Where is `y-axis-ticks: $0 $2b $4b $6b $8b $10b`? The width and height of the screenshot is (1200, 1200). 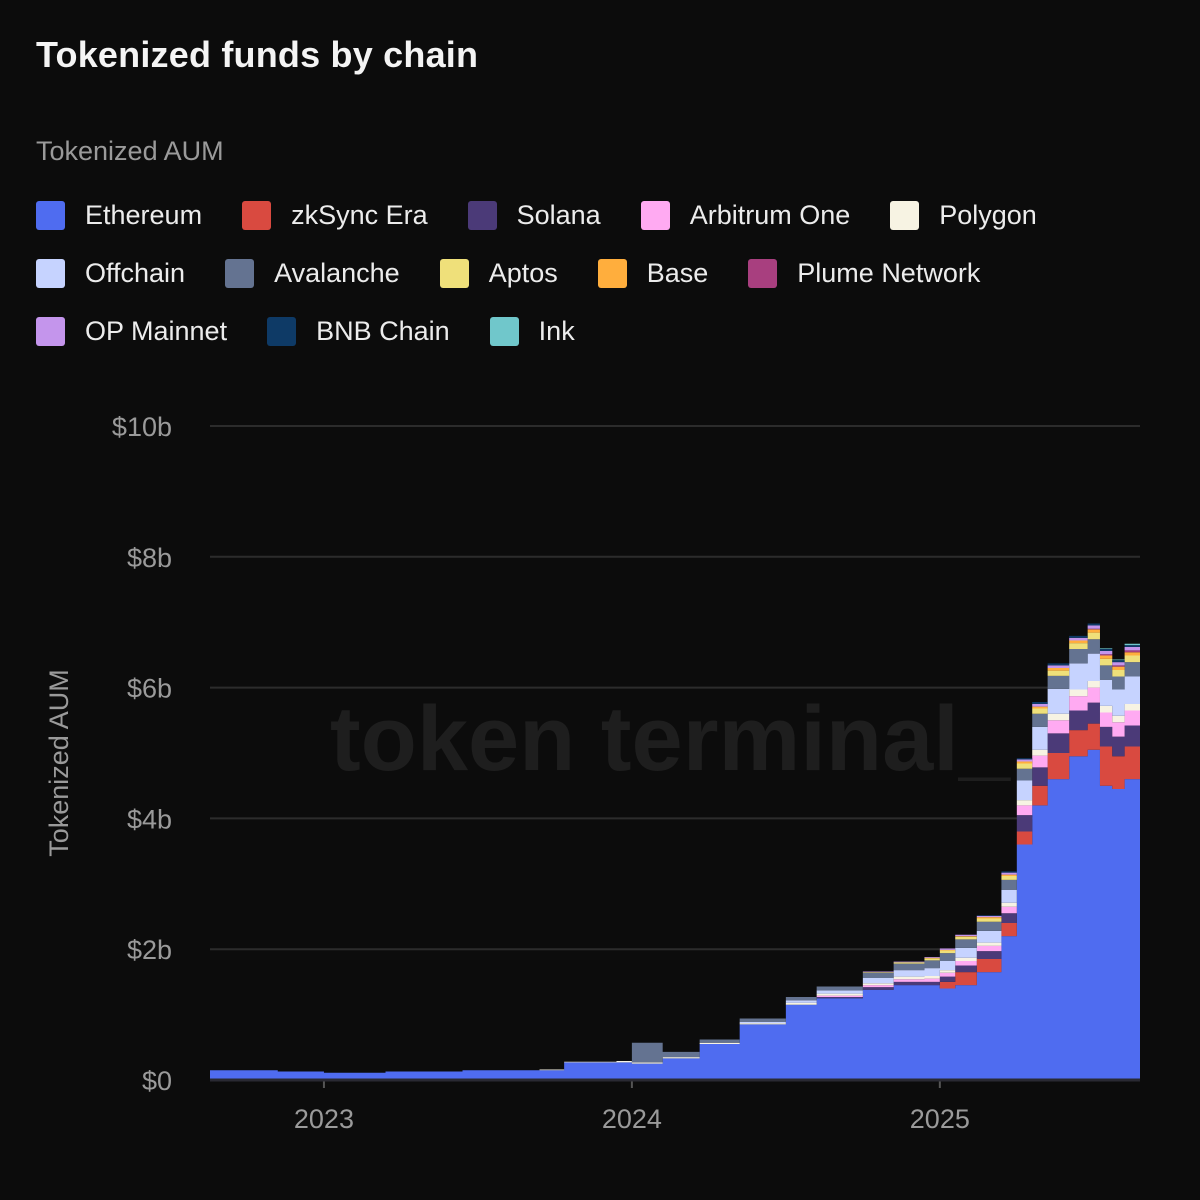
y-axis-ticks: $0 $2b $4b $6b $8b $10b is located at coordinates (142, 754).